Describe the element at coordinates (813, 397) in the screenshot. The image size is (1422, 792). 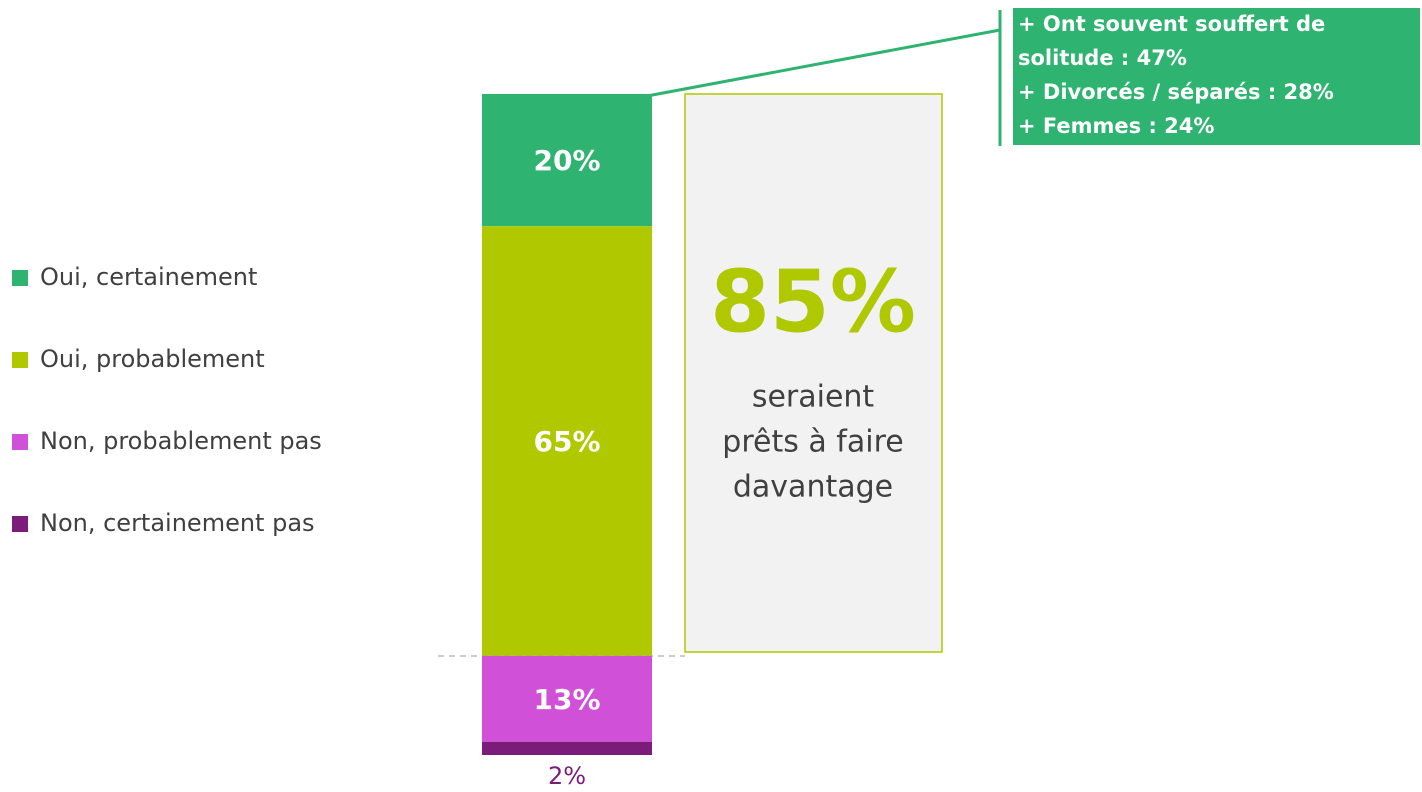
I see `highlight-text: seraient` at that location.